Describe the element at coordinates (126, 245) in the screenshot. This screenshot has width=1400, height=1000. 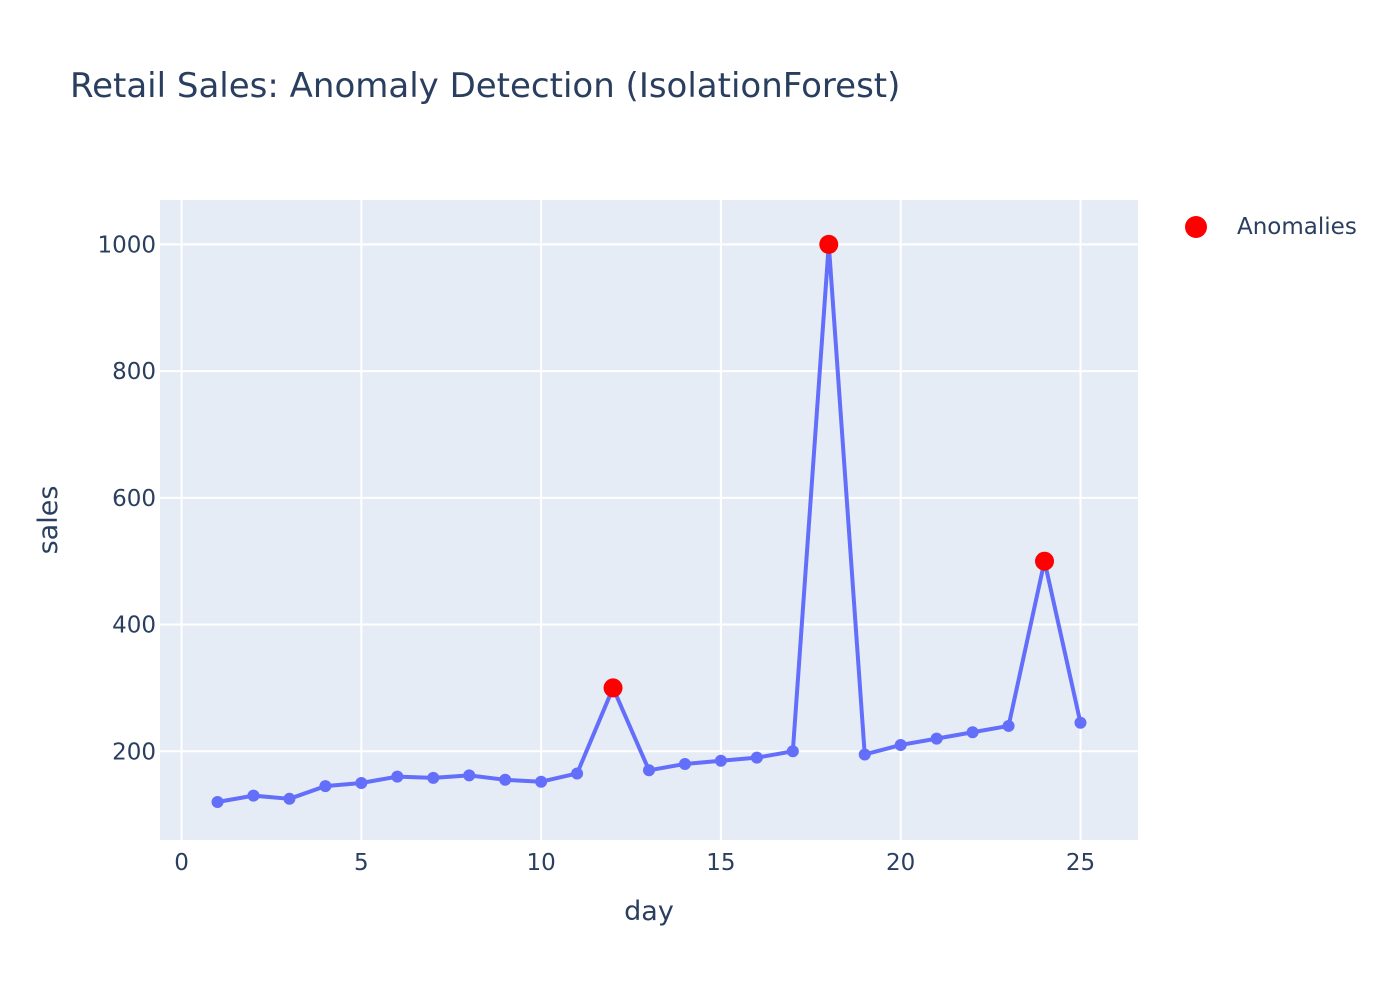
I see `y-tick-label: 1000` at that location.